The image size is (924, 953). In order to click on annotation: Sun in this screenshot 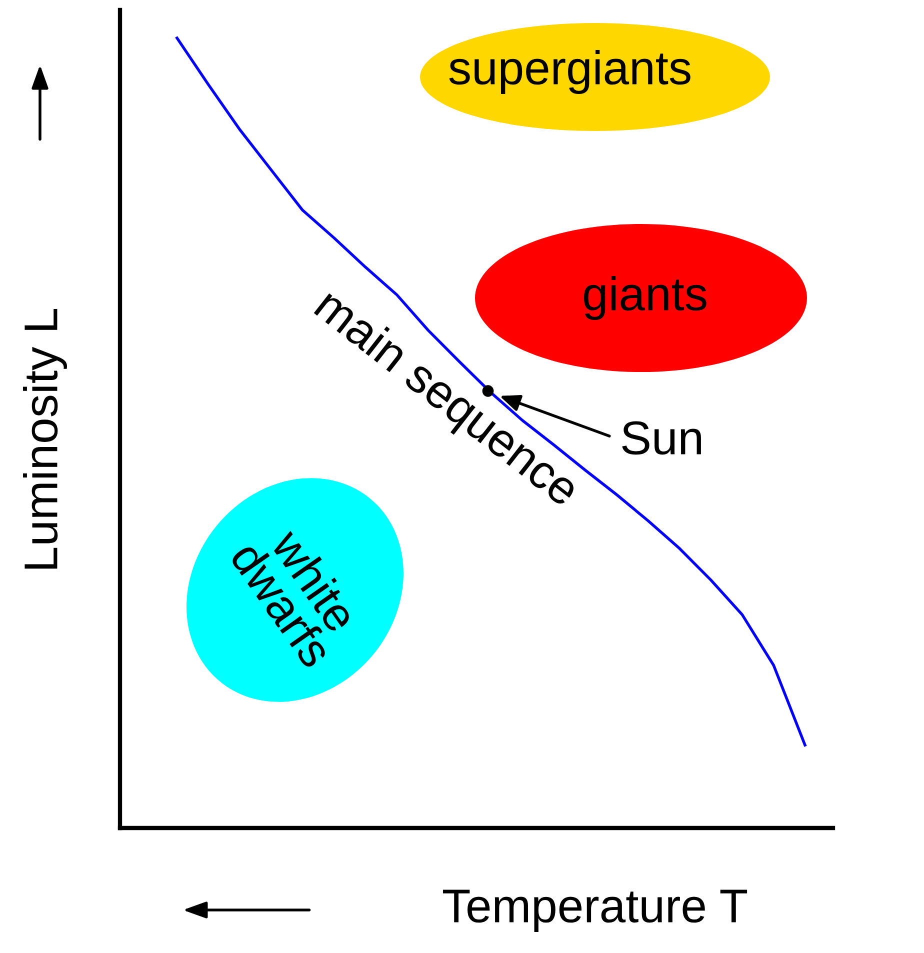, I will do `click(661, 438)`.